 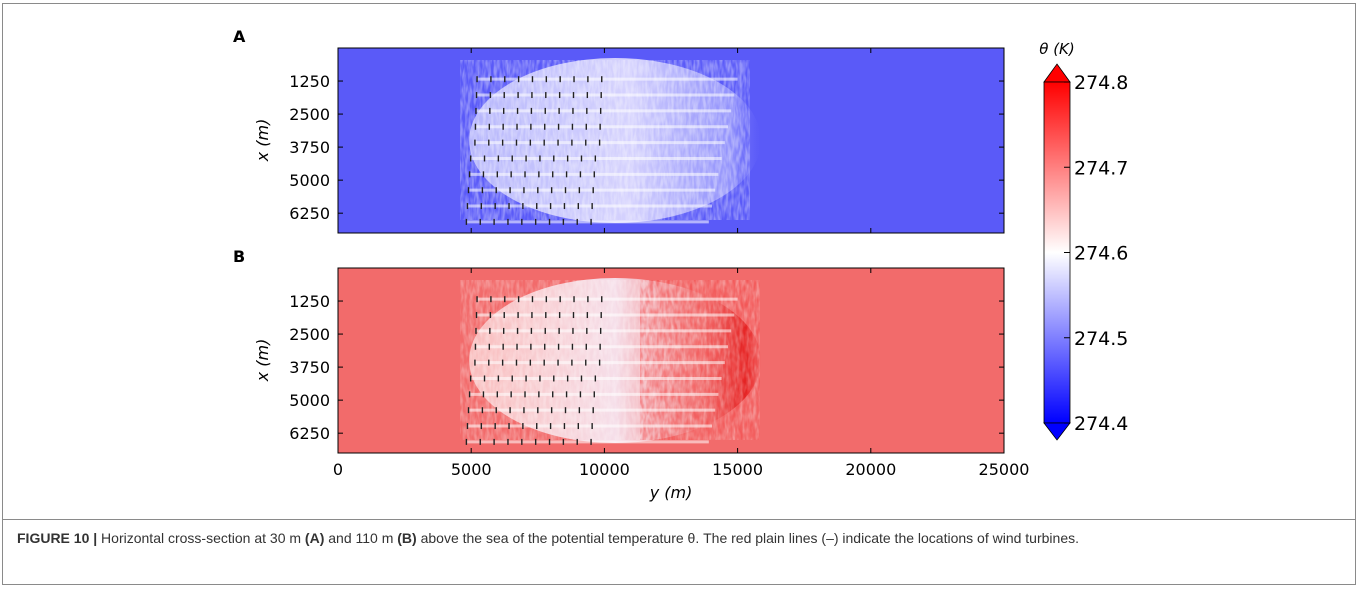 I want to click on colorbar-tick-label: 274.8, so click(x=1101, y=83).